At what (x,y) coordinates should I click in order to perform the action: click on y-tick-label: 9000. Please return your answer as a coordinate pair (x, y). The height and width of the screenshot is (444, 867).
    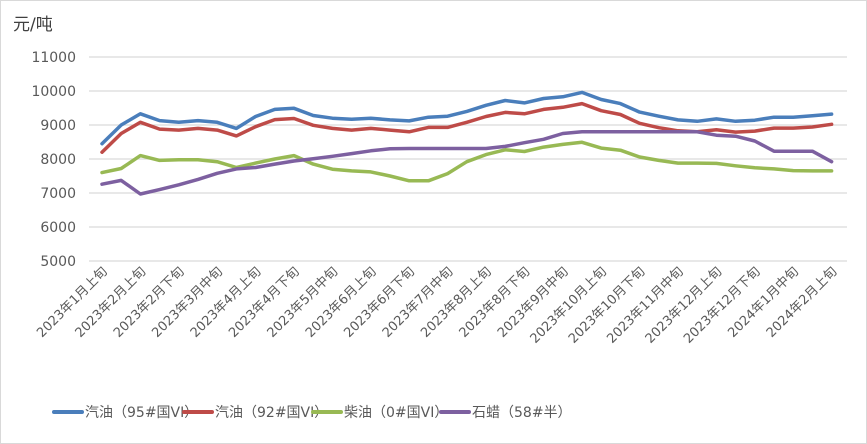
    Looking at the image, I should click on (58, 126).